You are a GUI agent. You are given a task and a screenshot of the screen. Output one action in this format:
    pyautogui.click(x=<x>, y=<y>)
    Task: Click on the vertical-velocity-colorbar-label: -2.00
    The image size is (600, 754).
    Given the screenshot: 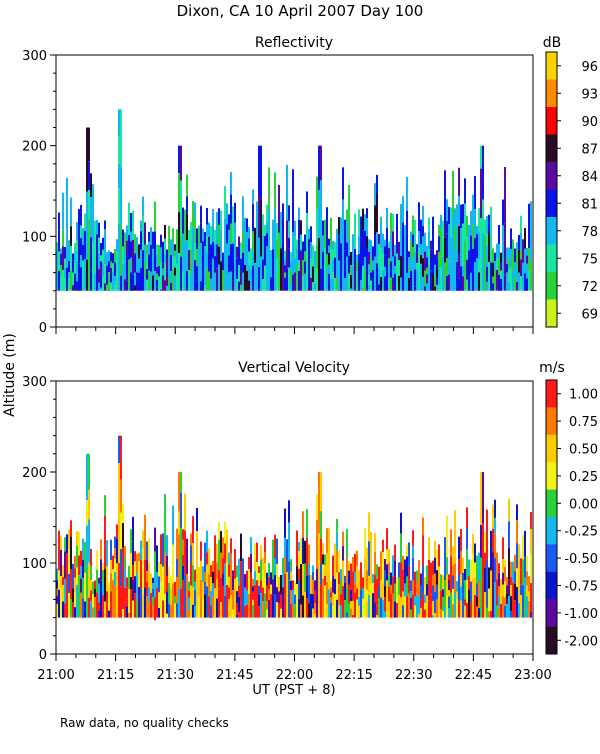 What is the action you would take?
    pyautogui.click(x=581, y=641)
    